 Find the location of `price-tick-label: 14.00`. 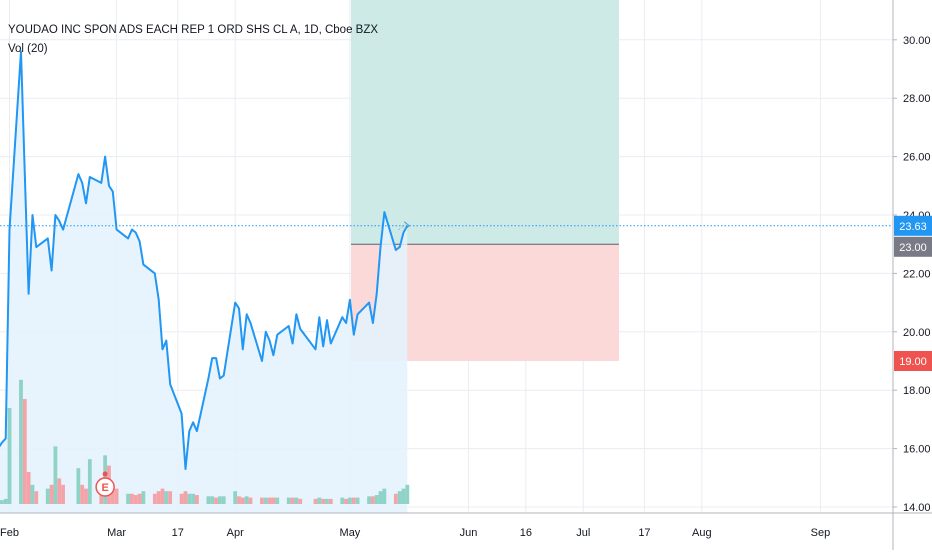

price-tick-label: 14.00 is located at coordinates (917, 508).